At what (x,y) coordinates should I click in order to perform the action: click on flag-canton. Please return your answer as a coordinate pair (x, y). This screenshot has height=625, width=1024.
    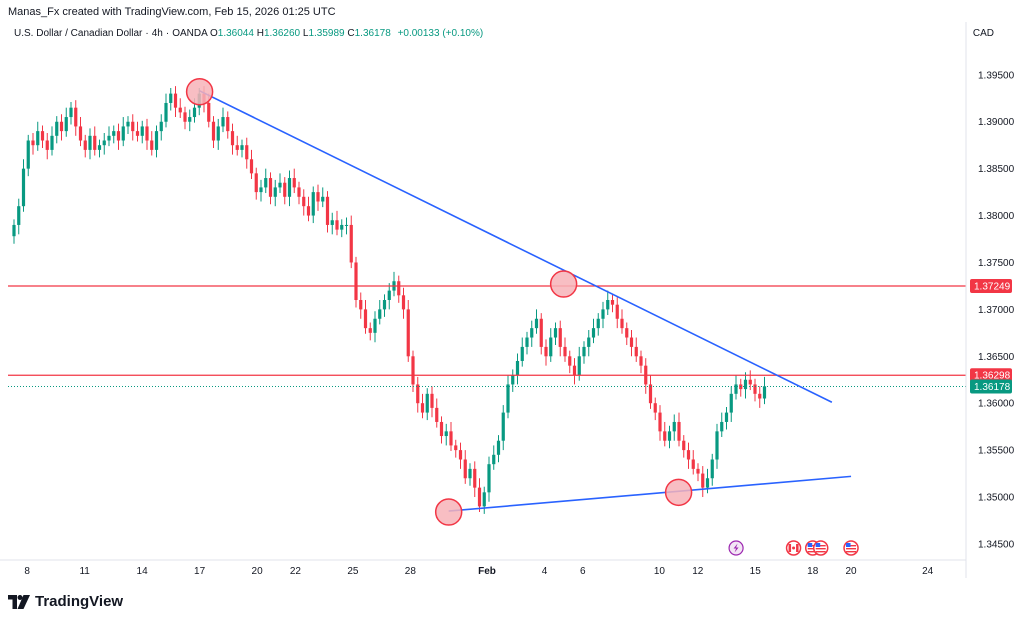
    Looking at the image, I should click on (818, 545).